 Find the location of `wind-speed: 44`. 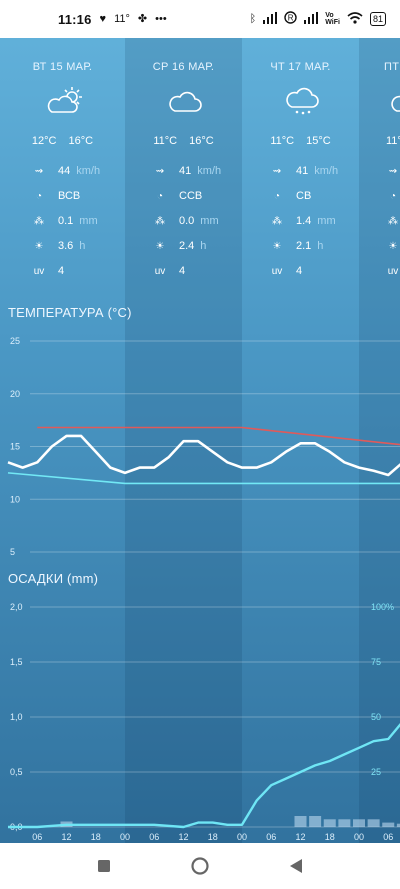

wind-speed: 44 is located at coordinates (64, 171).